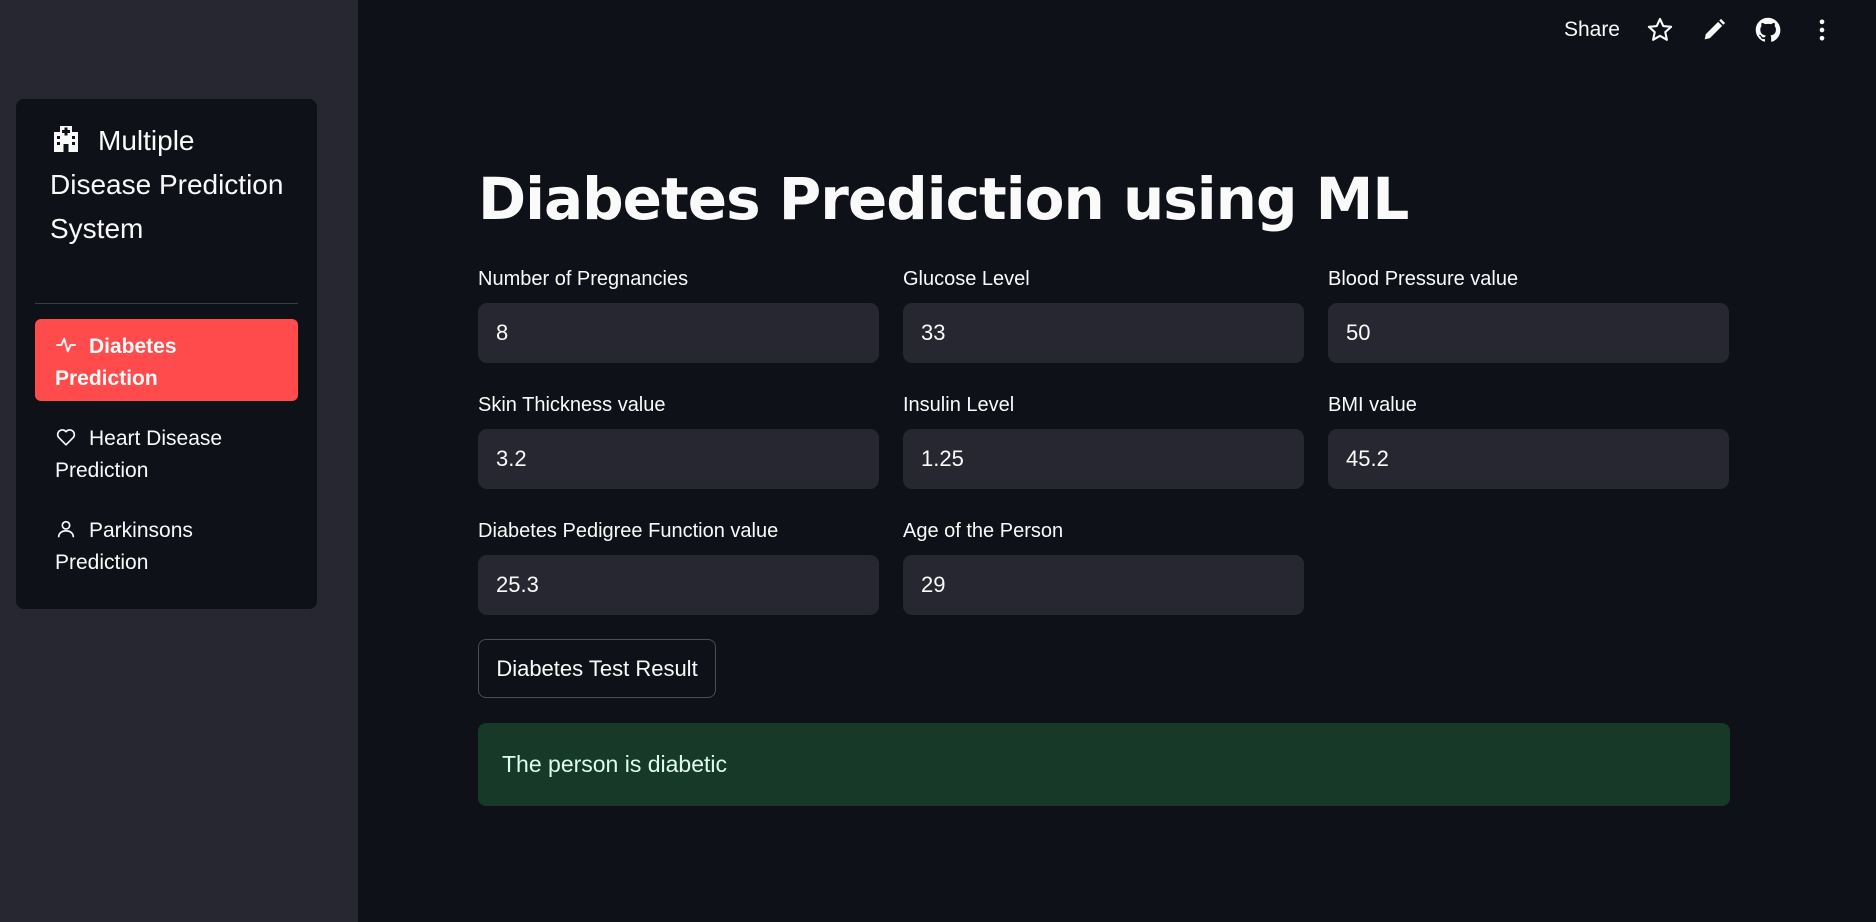 The image size is (1876, 922). What do you see at coordinates (1372, 405) in the screenshot?
I see `bmi-label: BMI value` at bounding box center [1372, 405].